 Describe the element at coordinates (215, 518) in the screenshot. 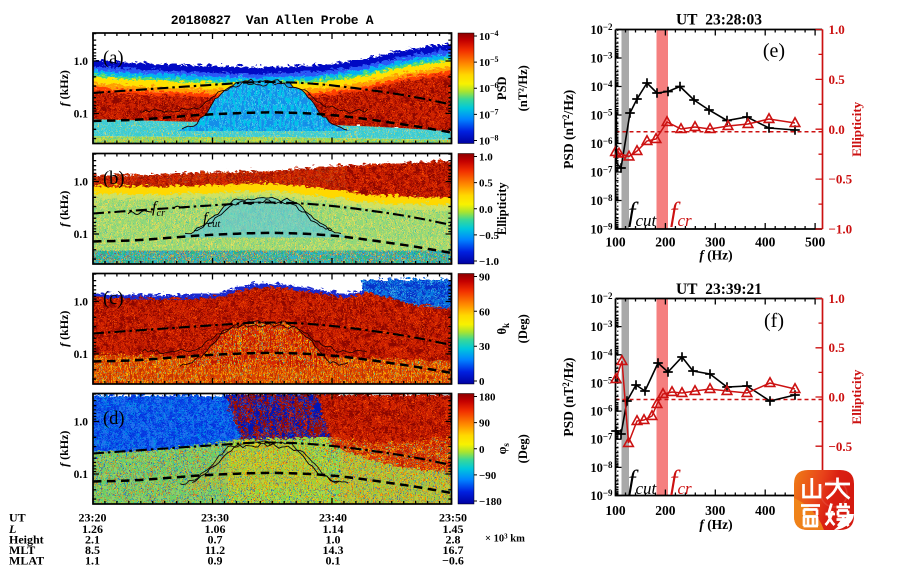

I see `svg-text: 23:30` at that location.